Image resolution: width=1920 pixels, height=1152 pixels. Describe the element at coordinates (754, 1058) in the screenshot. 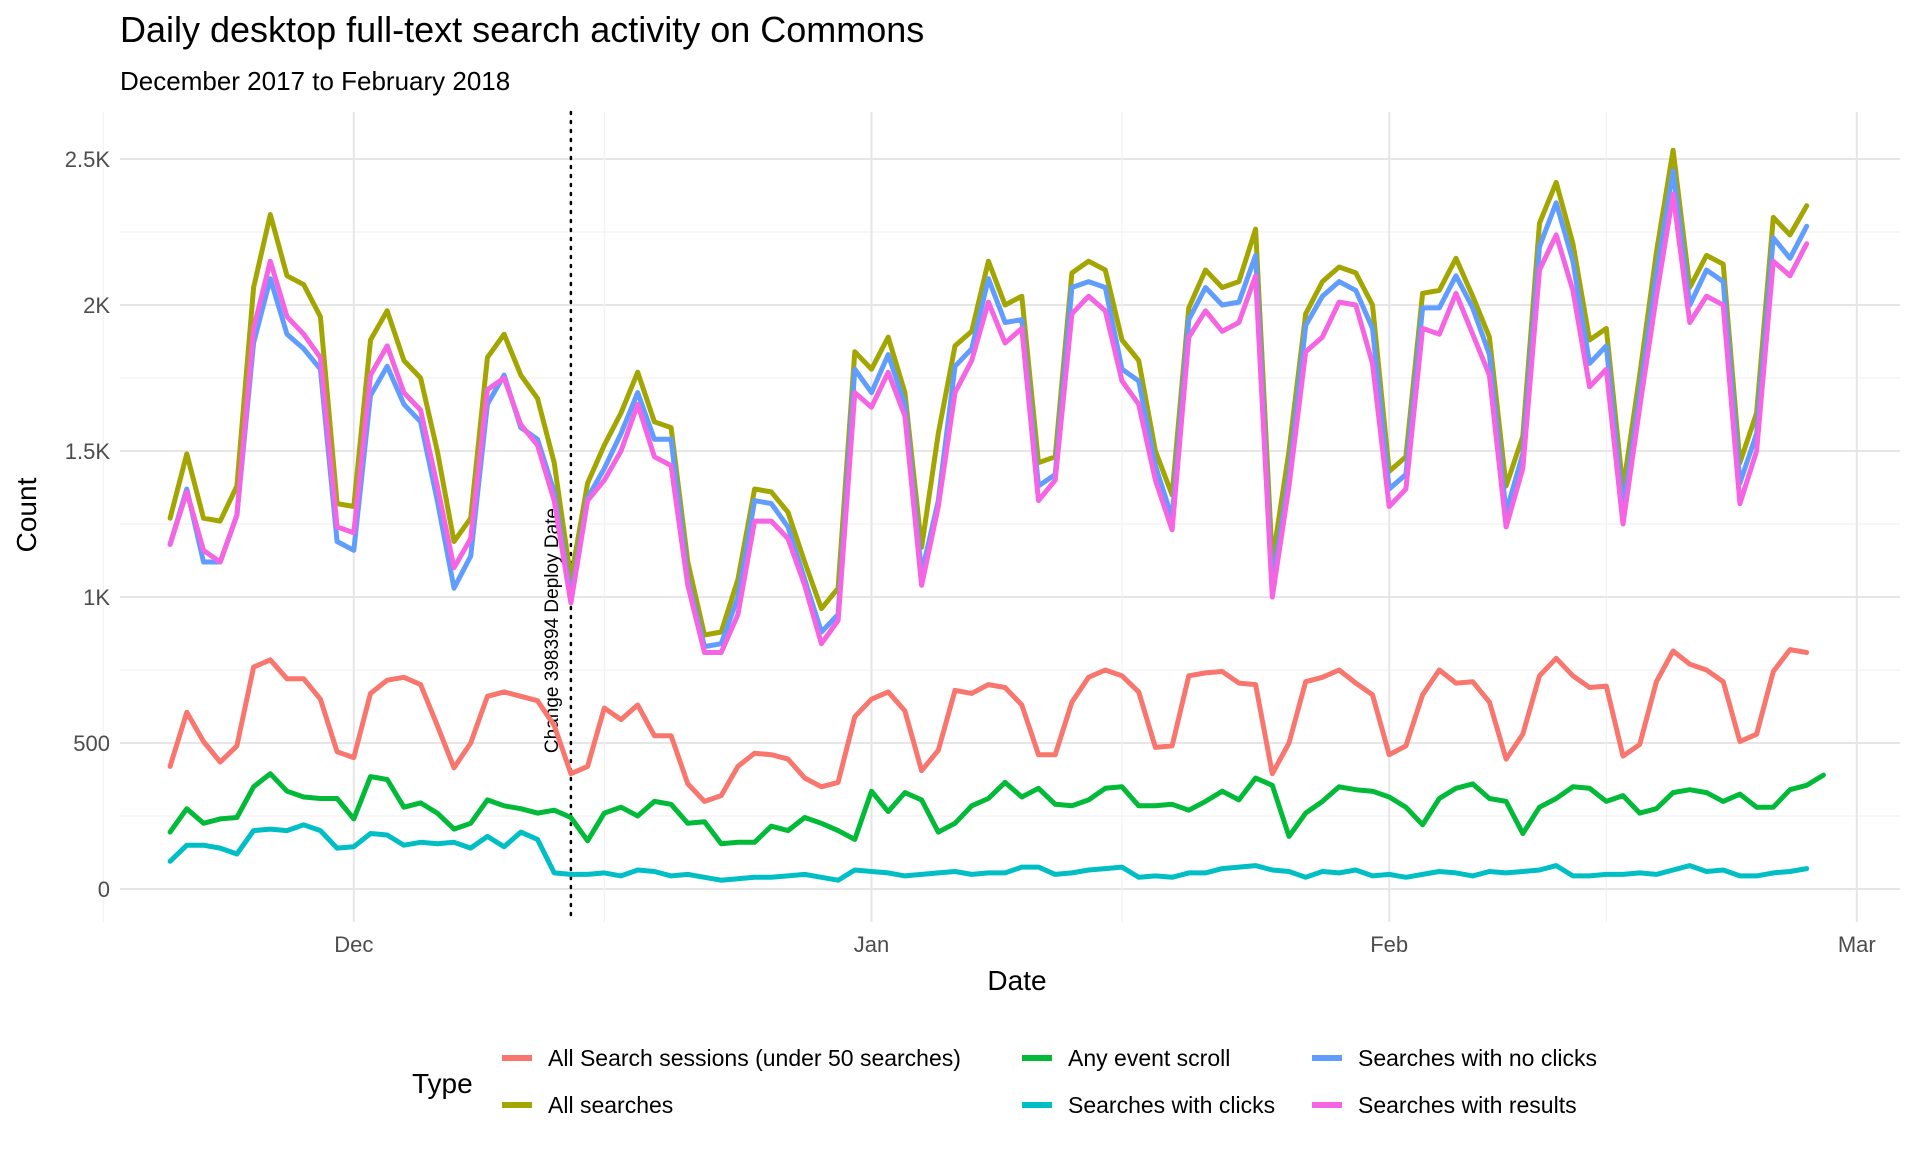

I see `legend-label: All Search sessions (under 50 searches)` at that location.